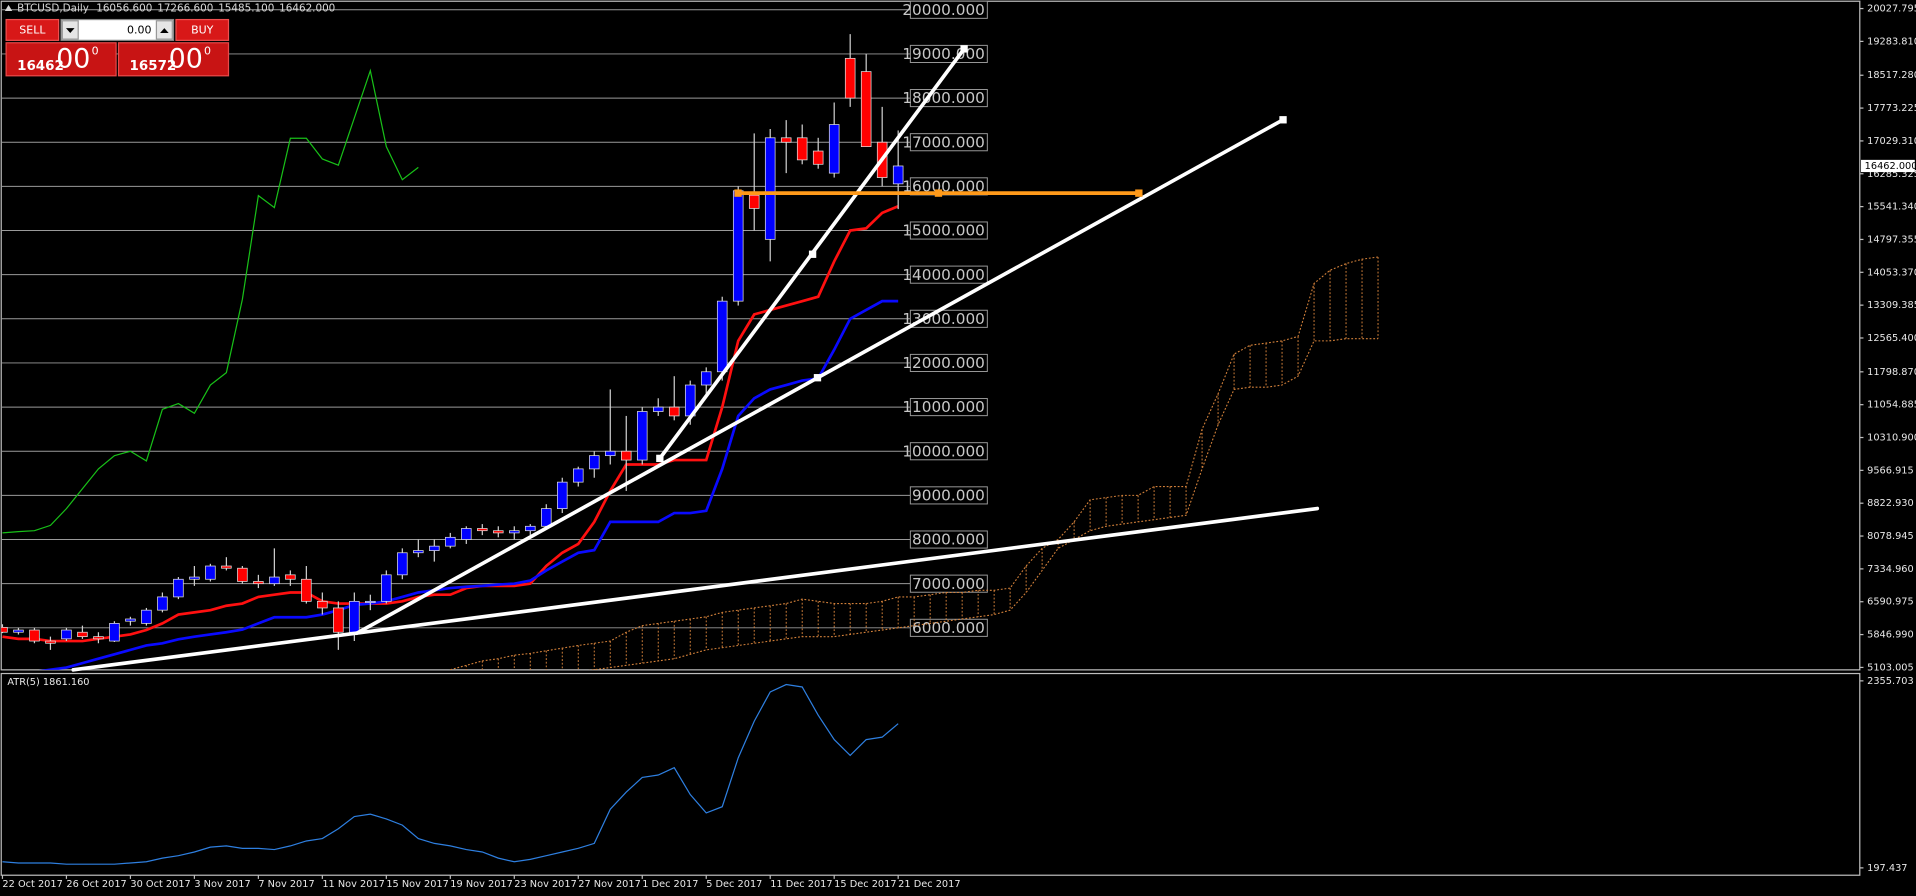 This screenshot has height=896, width=1916. What do you see at coordinates (943, 142) in the screenshot?
I see `level-label: 17000.000` at bounding box center [943, 142].